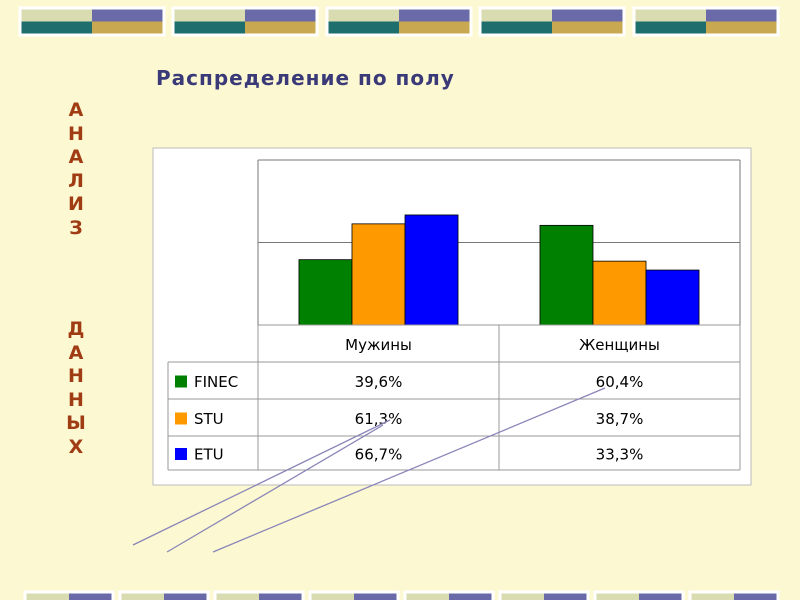  What do you see at coordinates (378, 345) in the screenshot?
I see `category-label: Мужины` at bounding box center [378, 345].